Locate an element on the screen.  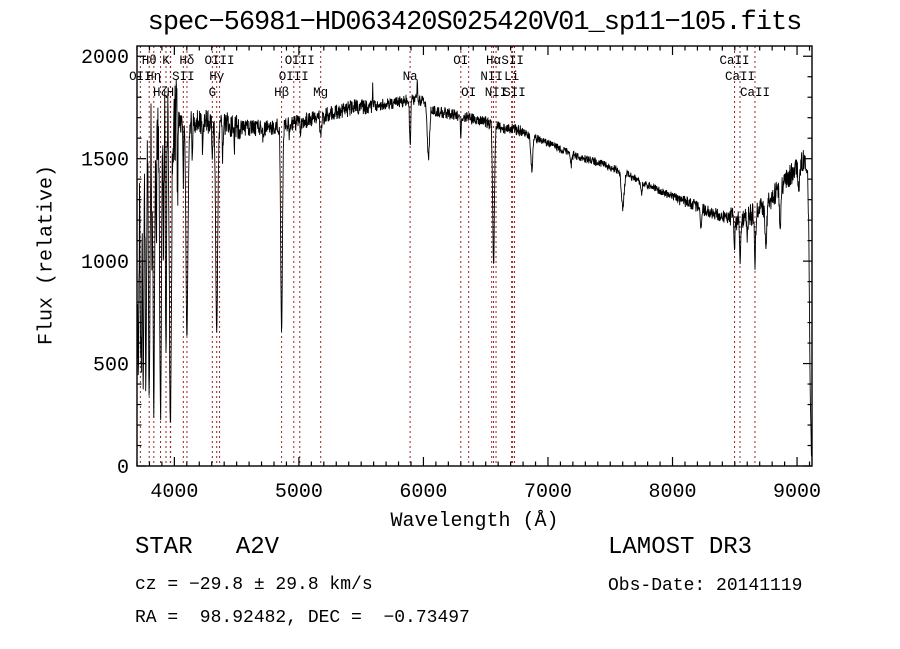
spectral-line-label: Hη is located at coordinates (153, 77).